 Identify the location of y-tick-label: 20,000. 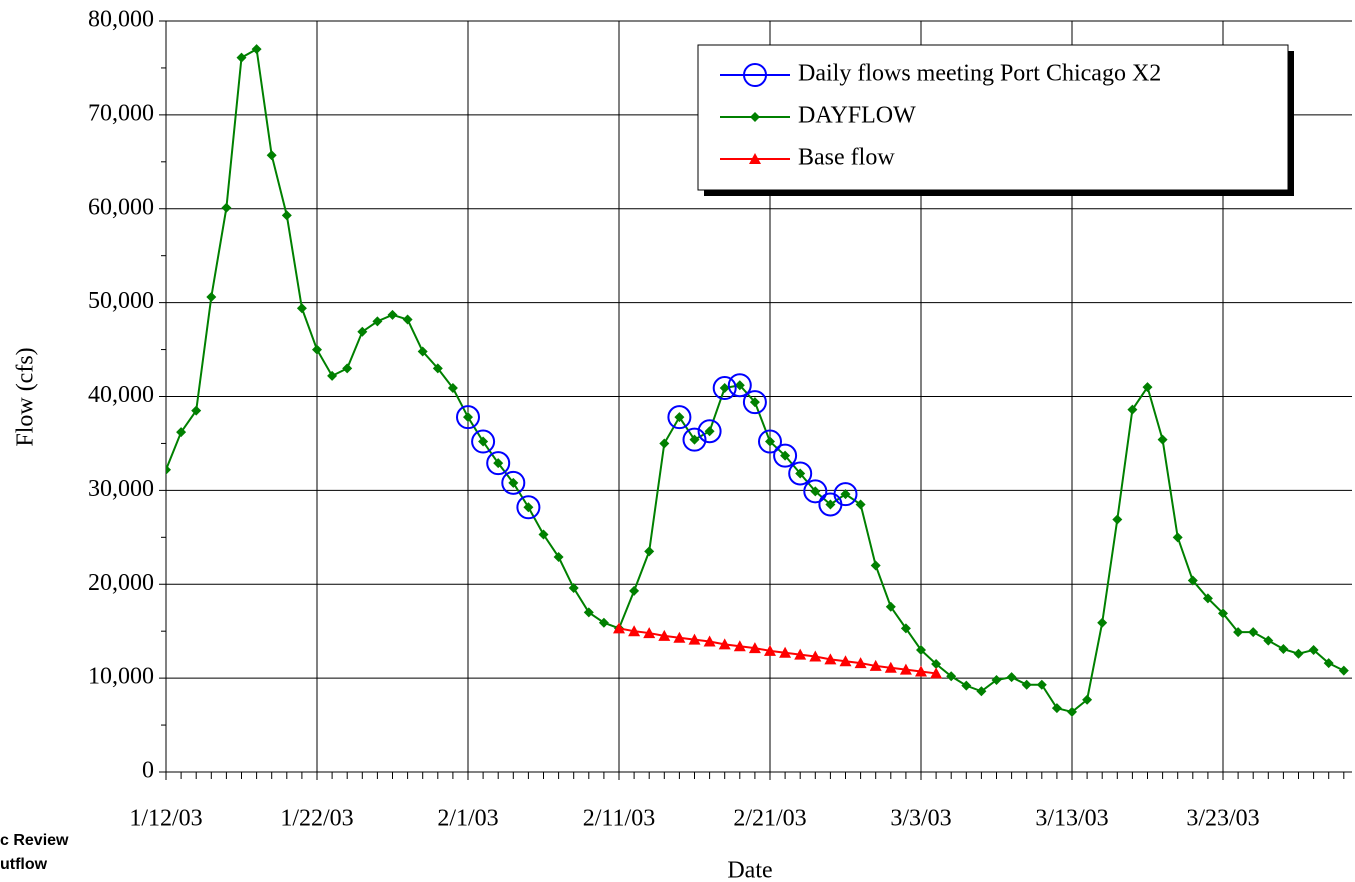
(121, 583).